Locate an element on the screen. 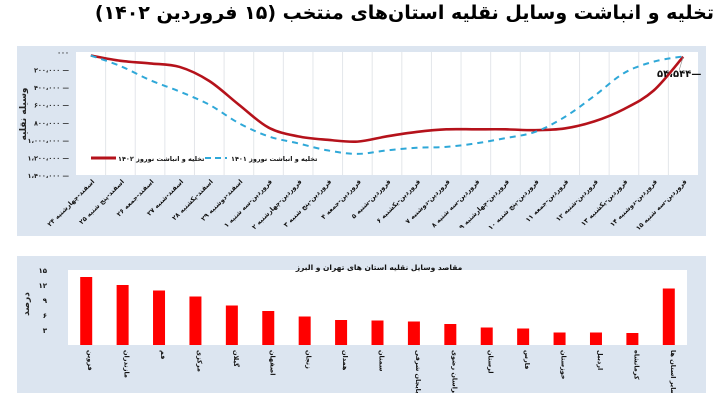  x-tick-label: ۱۵ فروردین-سه شنبه is located at coordinates (661, 205).